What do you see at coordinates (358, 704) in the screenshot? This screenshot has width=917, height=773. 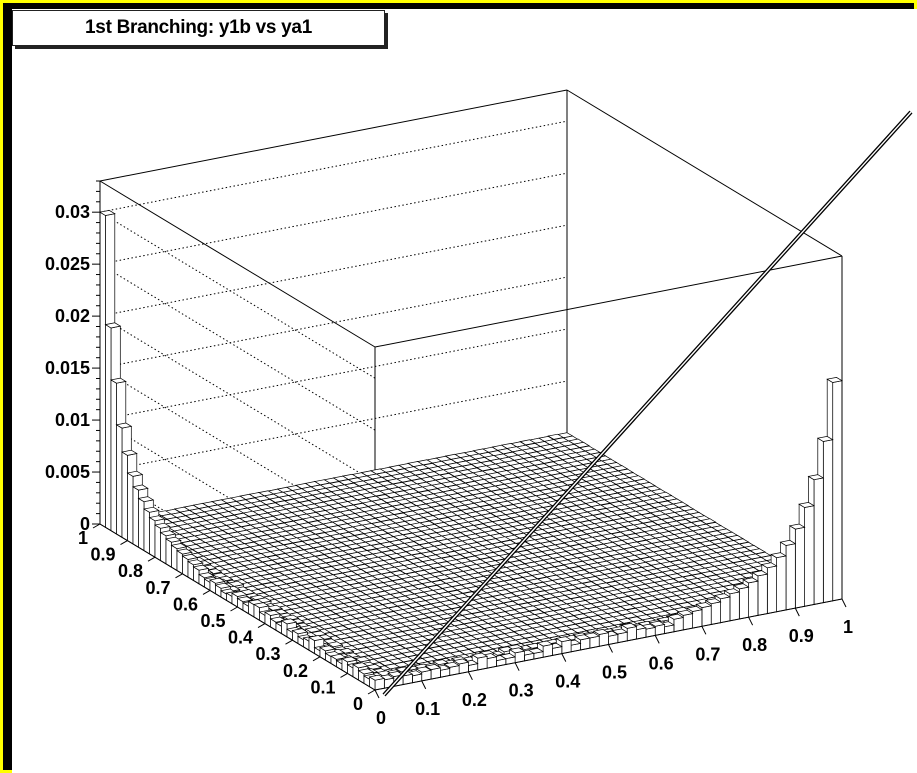 I see `y-tick-label-0: 0` at bounding box center [358, 704].